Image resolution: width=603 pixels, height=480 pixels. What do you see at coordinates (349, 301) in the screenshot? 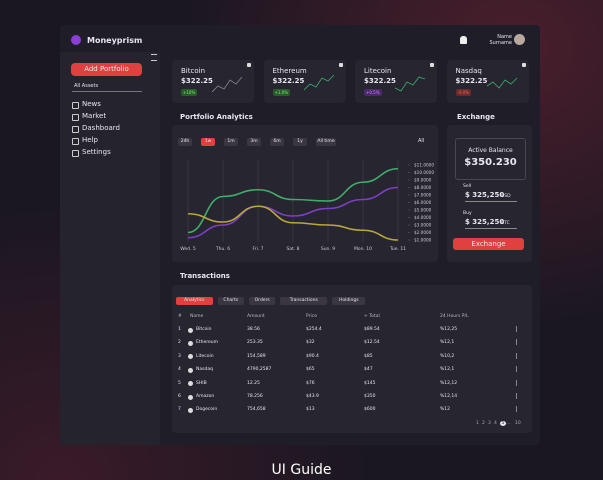
I see `tab: Holdings` at bounding box center [349, 301].